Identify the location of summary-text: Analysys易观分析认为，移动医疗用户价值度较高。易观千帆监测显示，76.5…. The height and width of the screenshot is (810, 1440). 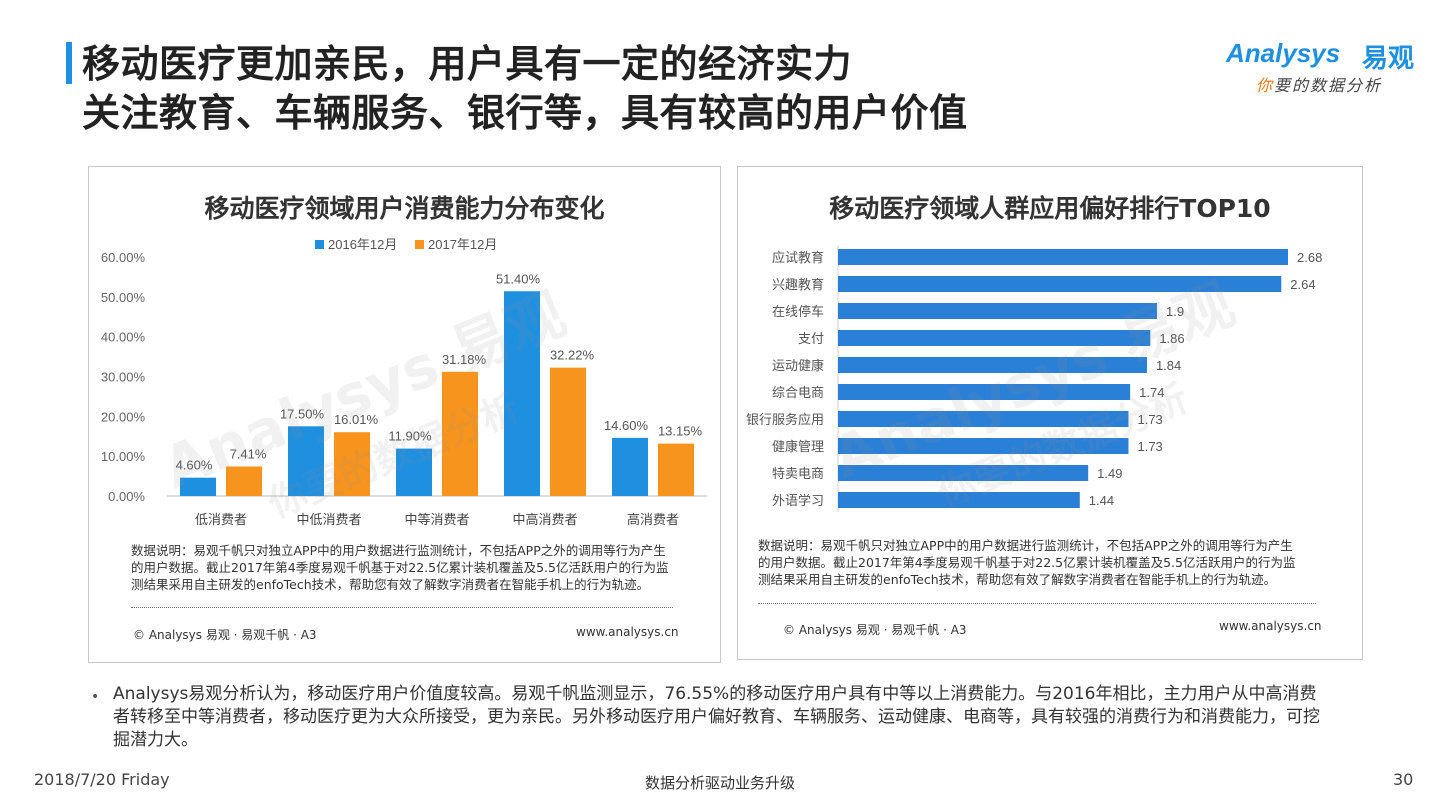
(716, 717).